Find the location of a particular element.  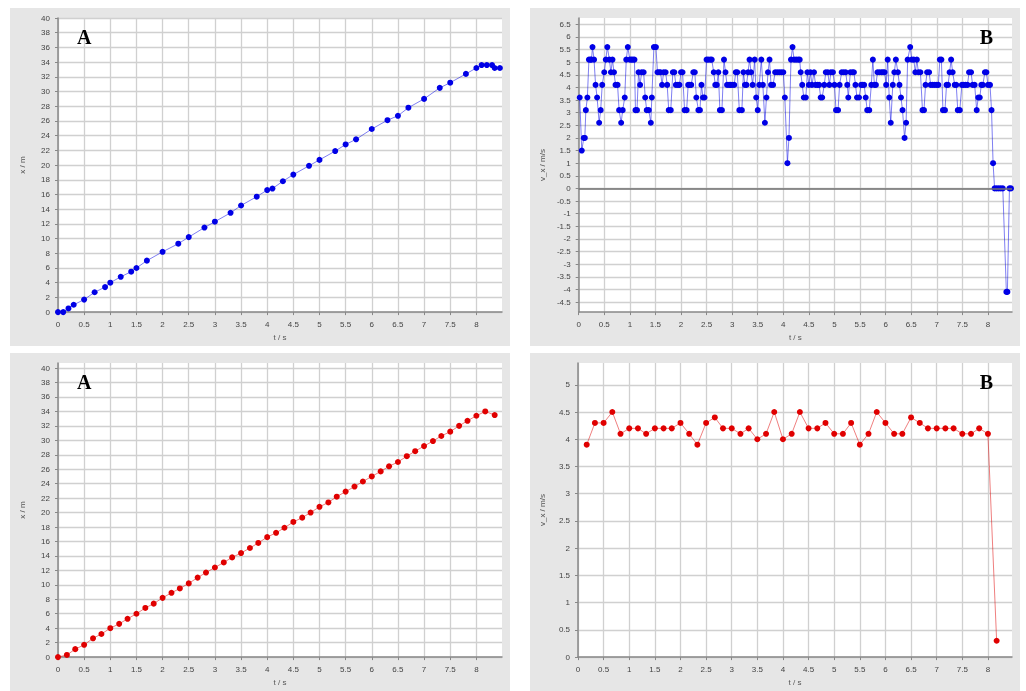

y-tick-label: 12 is located at coordinates (46, 224).